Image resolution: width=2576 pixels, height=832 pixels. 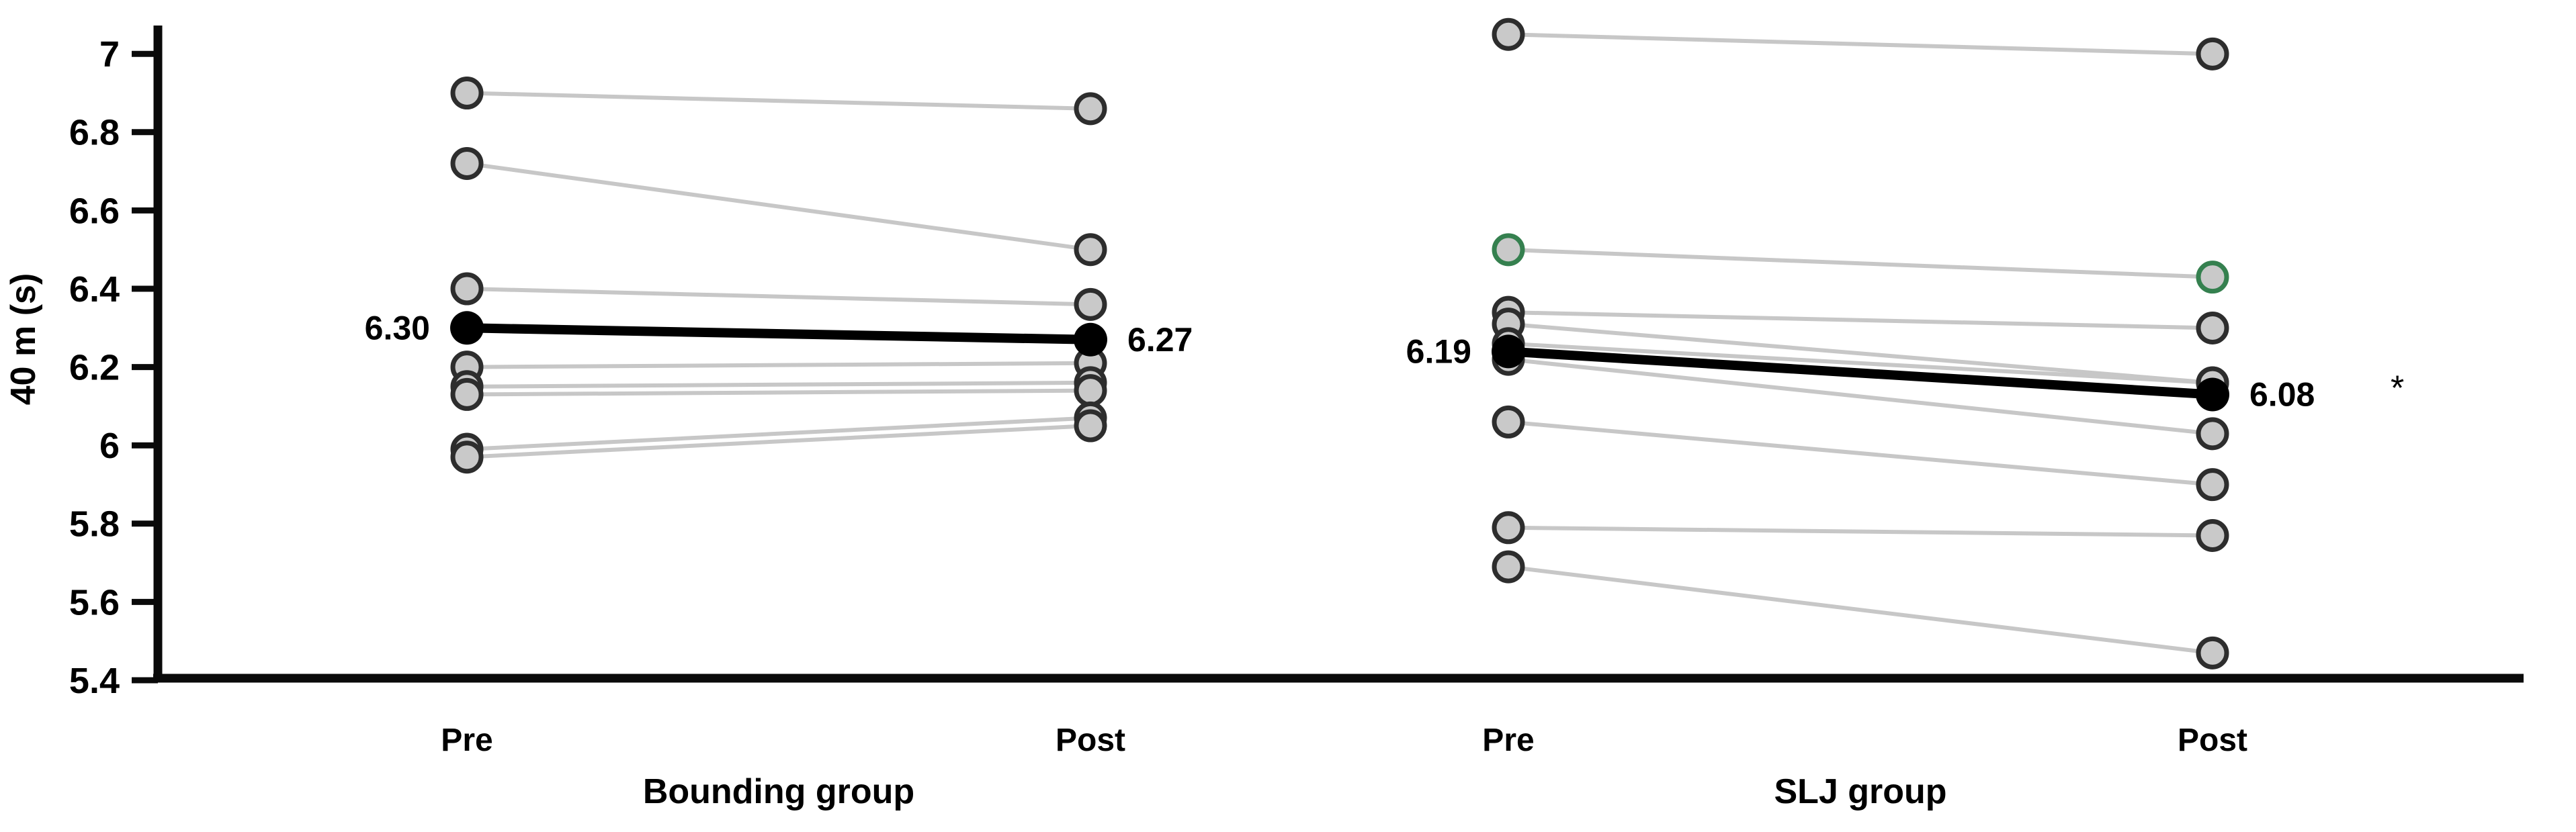 What do you see at coordinates (94, 681) in the screenshot?
I see `y-tick-label: 5.4` at bounding box center [94, 681].